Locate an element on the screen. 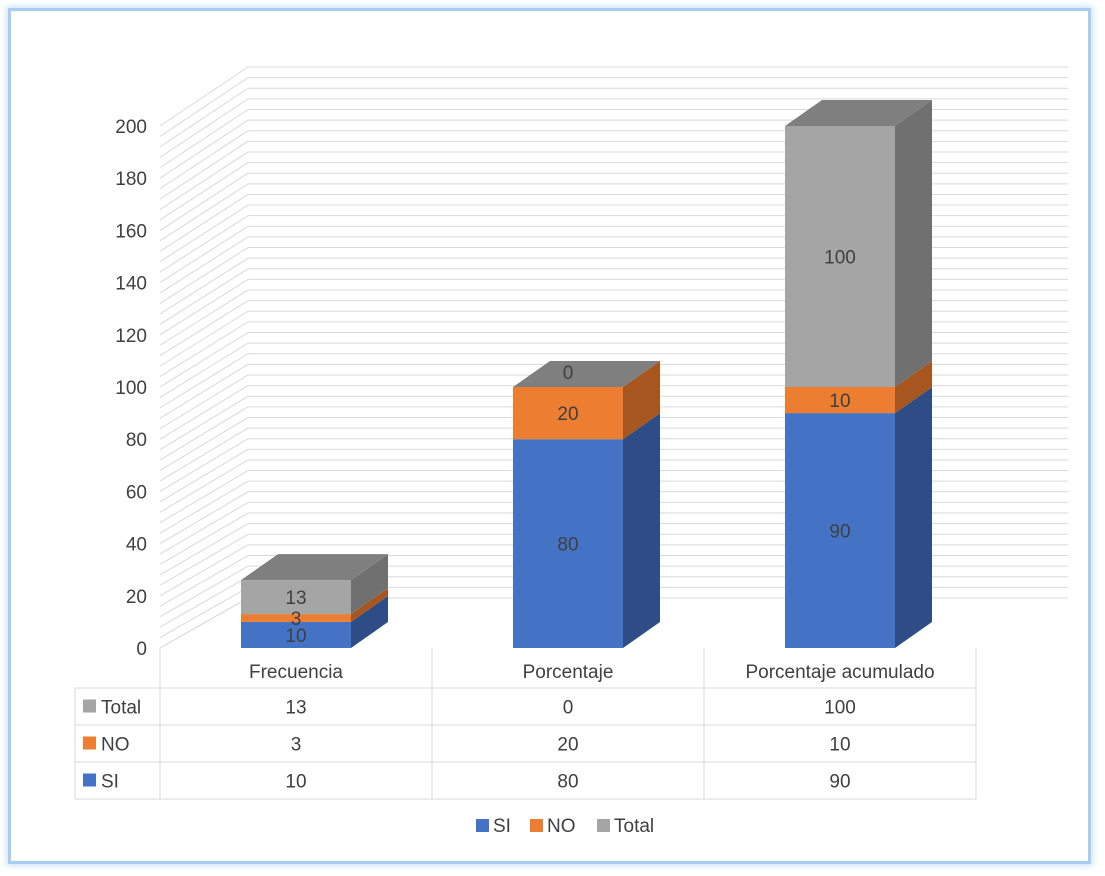 The image size is (1105, 876). data-label-total: 13 is located at coordinates (295, 598).